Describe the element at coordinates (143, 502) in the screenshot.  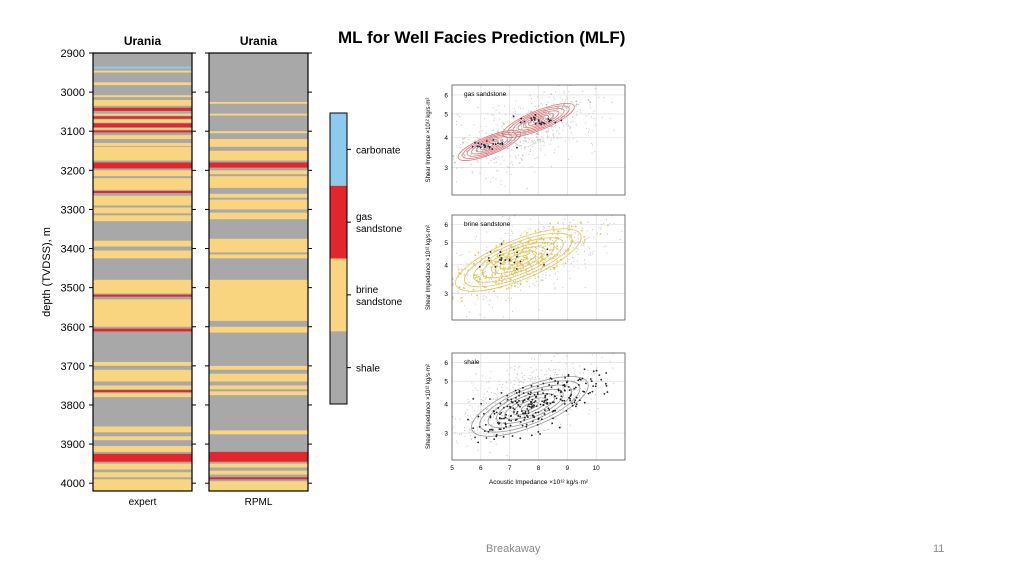
I see `track-xlabel: expert` at that location.